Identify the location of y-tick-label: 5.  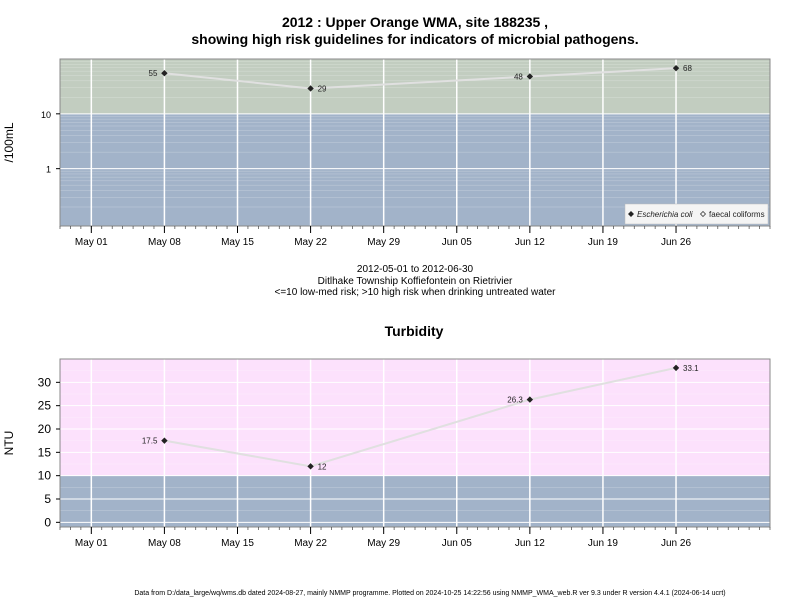
(47, 499).